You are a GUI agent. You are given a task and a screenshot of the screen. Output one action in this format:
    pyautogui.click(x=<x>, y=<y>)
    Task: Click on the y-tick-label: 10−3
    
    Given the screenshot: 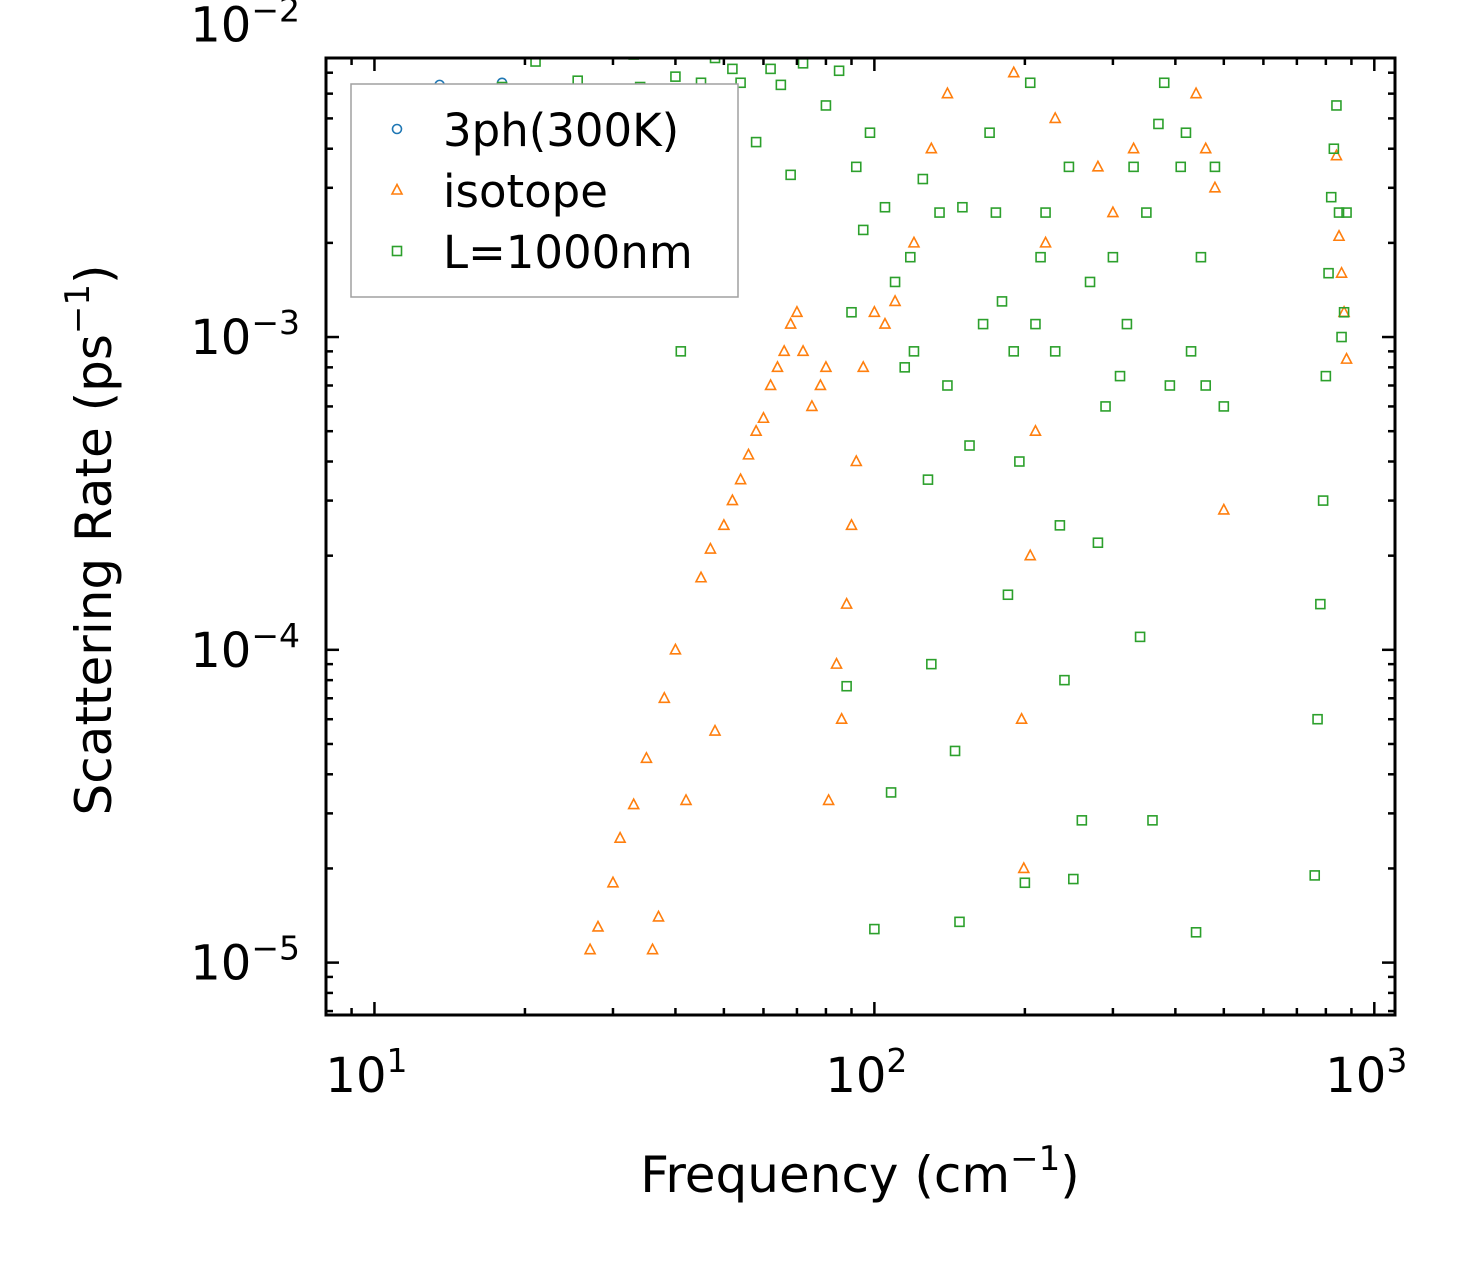 What is the action you would take?
    pyautogui.click(x=245, y=334)
    